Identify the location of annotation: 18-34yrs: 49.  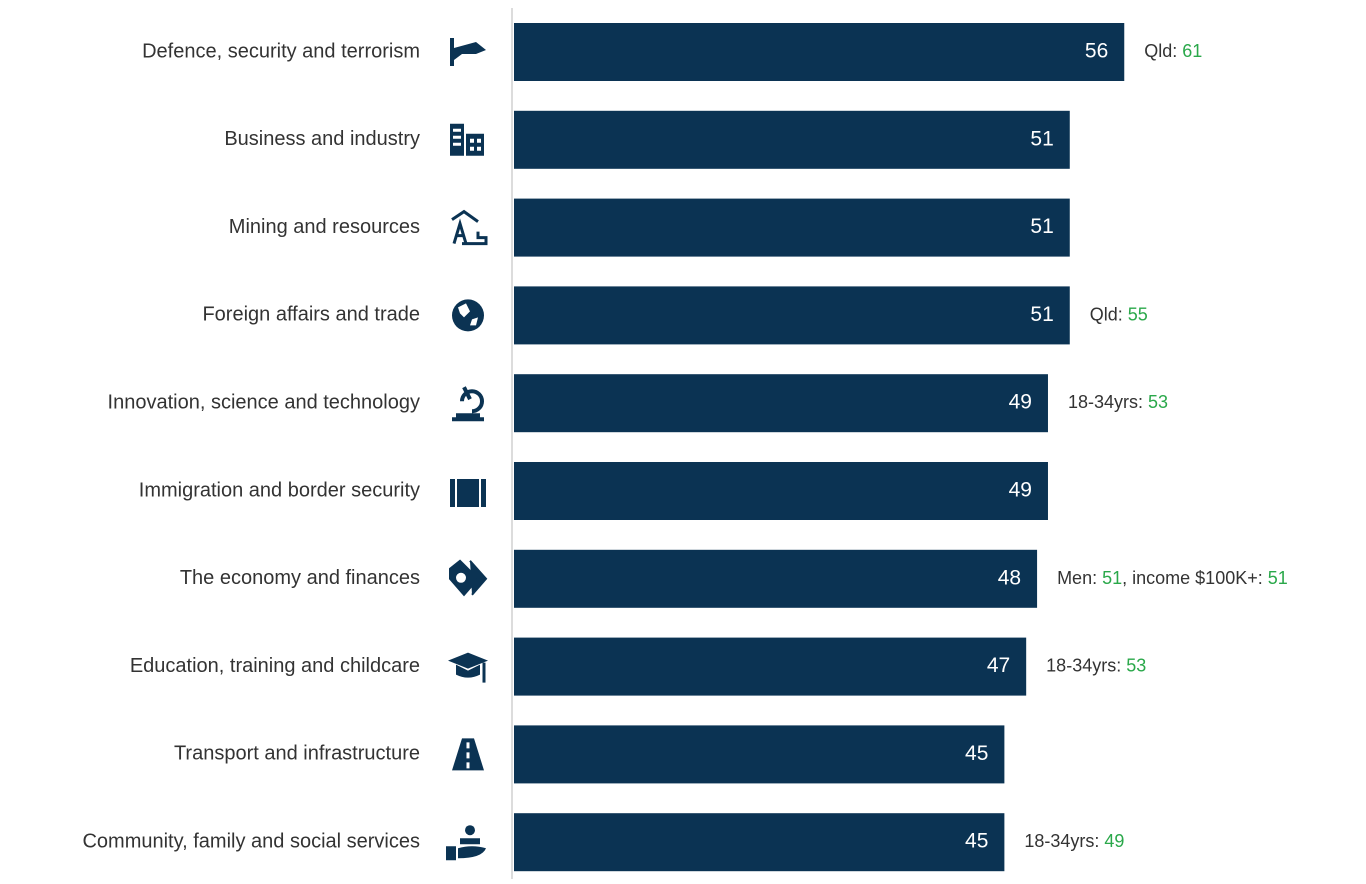
(1074, 841).